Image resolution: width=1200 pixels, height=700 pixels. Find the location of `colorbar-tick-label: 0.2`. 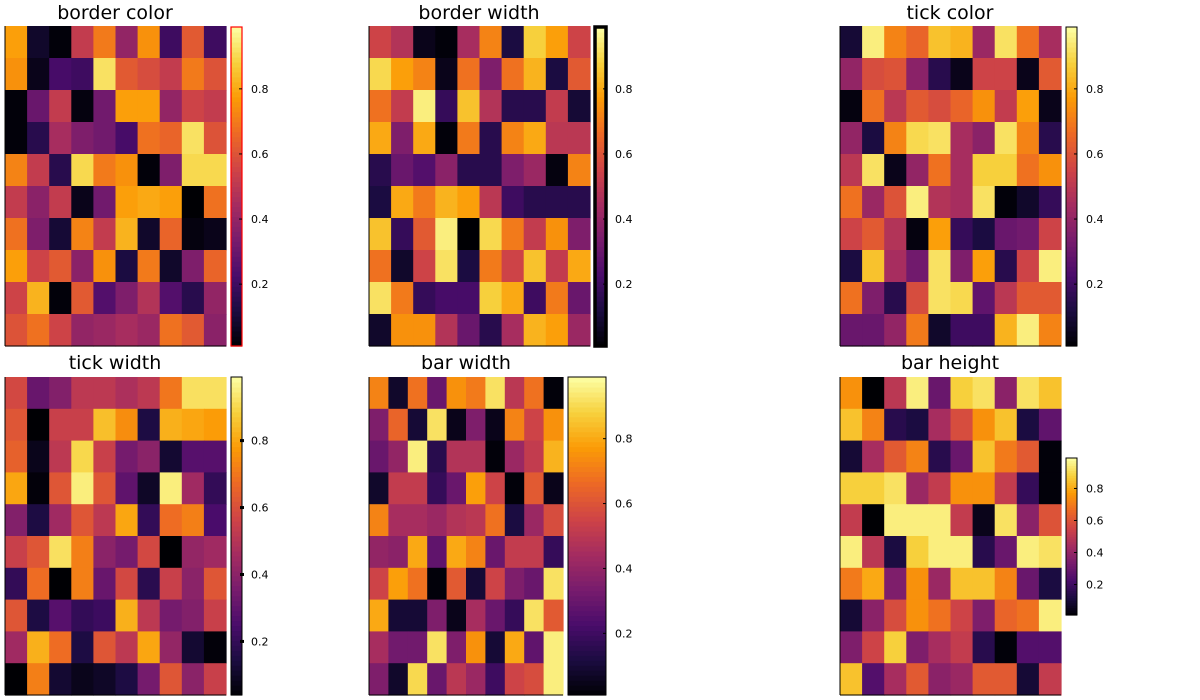

colorbar-tick-label: 0.2 is located at coordinates (624, 284).